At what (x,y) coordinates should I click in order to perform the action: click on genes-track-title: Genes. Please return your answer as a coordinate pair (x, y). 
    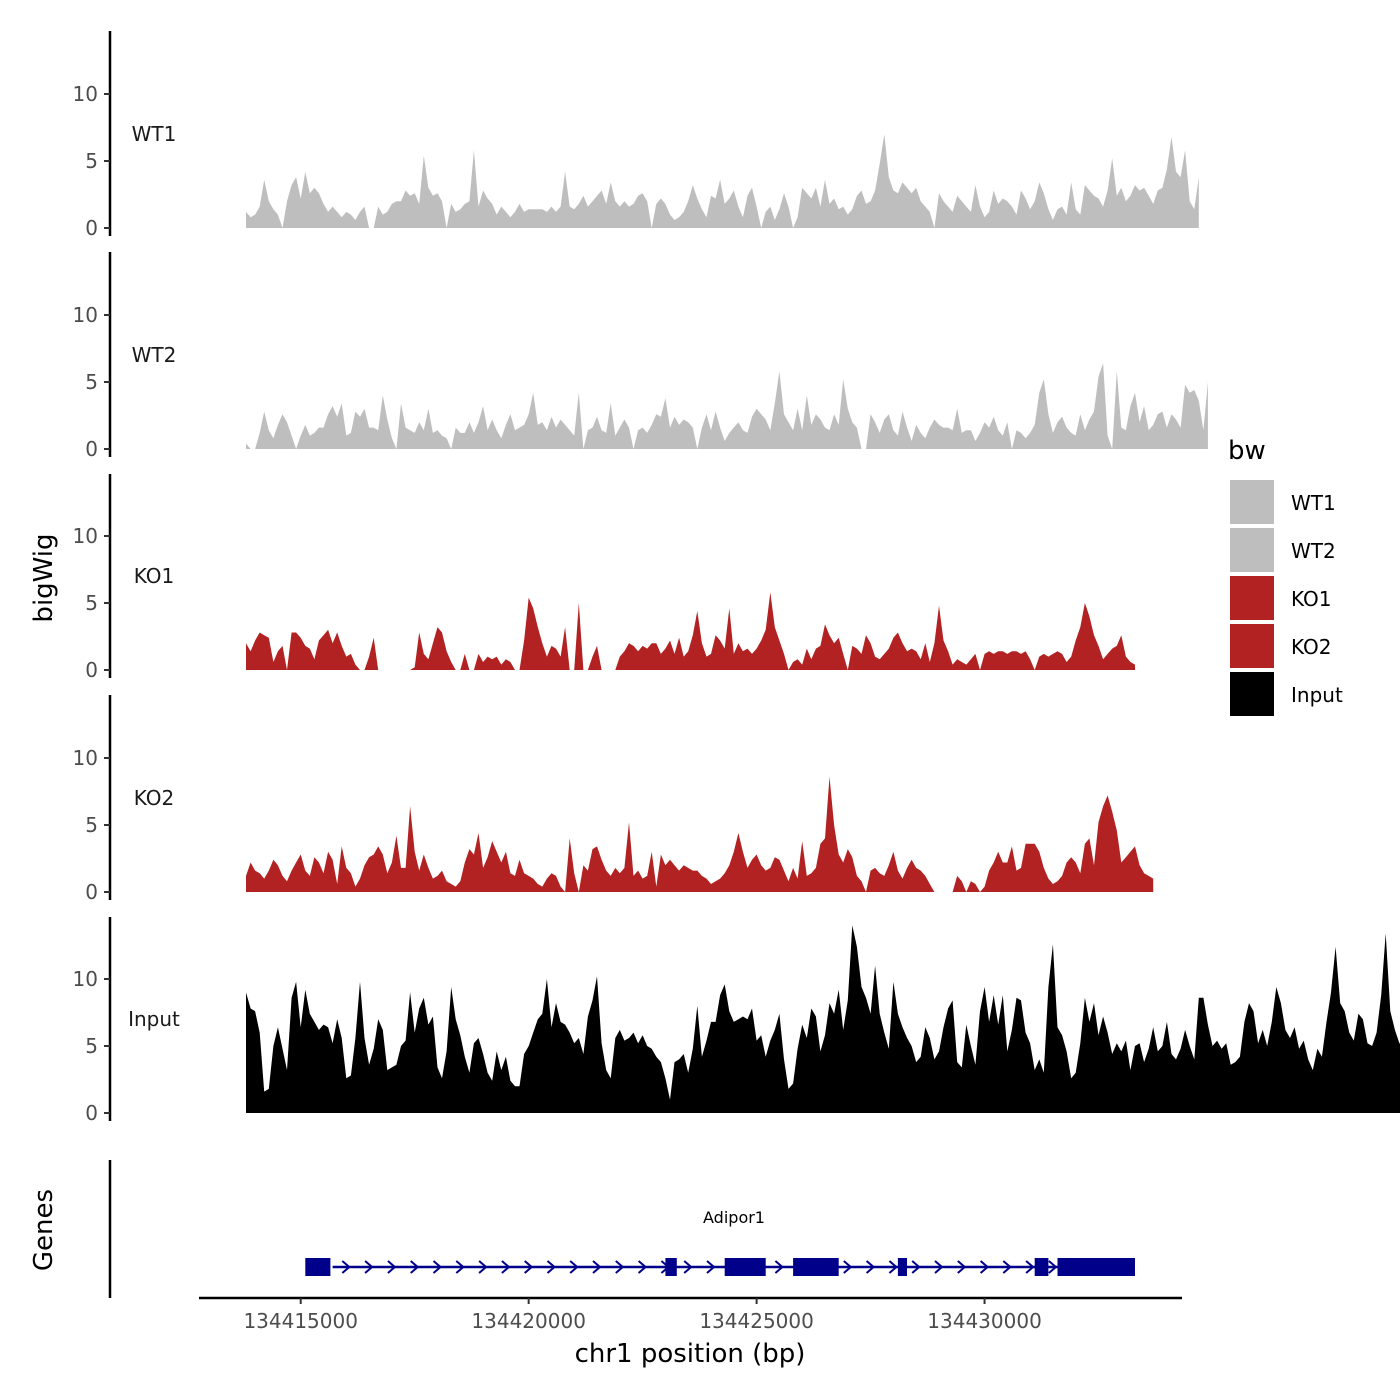
    Looking at the image, I should click on (44, 1230).